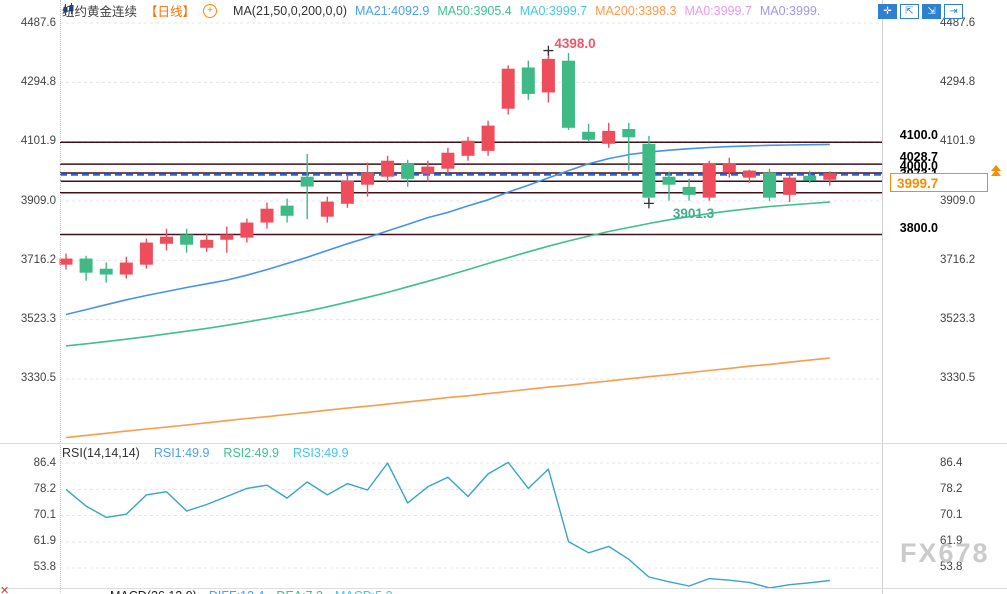 This screenshot has width=1007, height=594. I want to click on rsi-axis-label-right: 53.8, so click(951, 567).